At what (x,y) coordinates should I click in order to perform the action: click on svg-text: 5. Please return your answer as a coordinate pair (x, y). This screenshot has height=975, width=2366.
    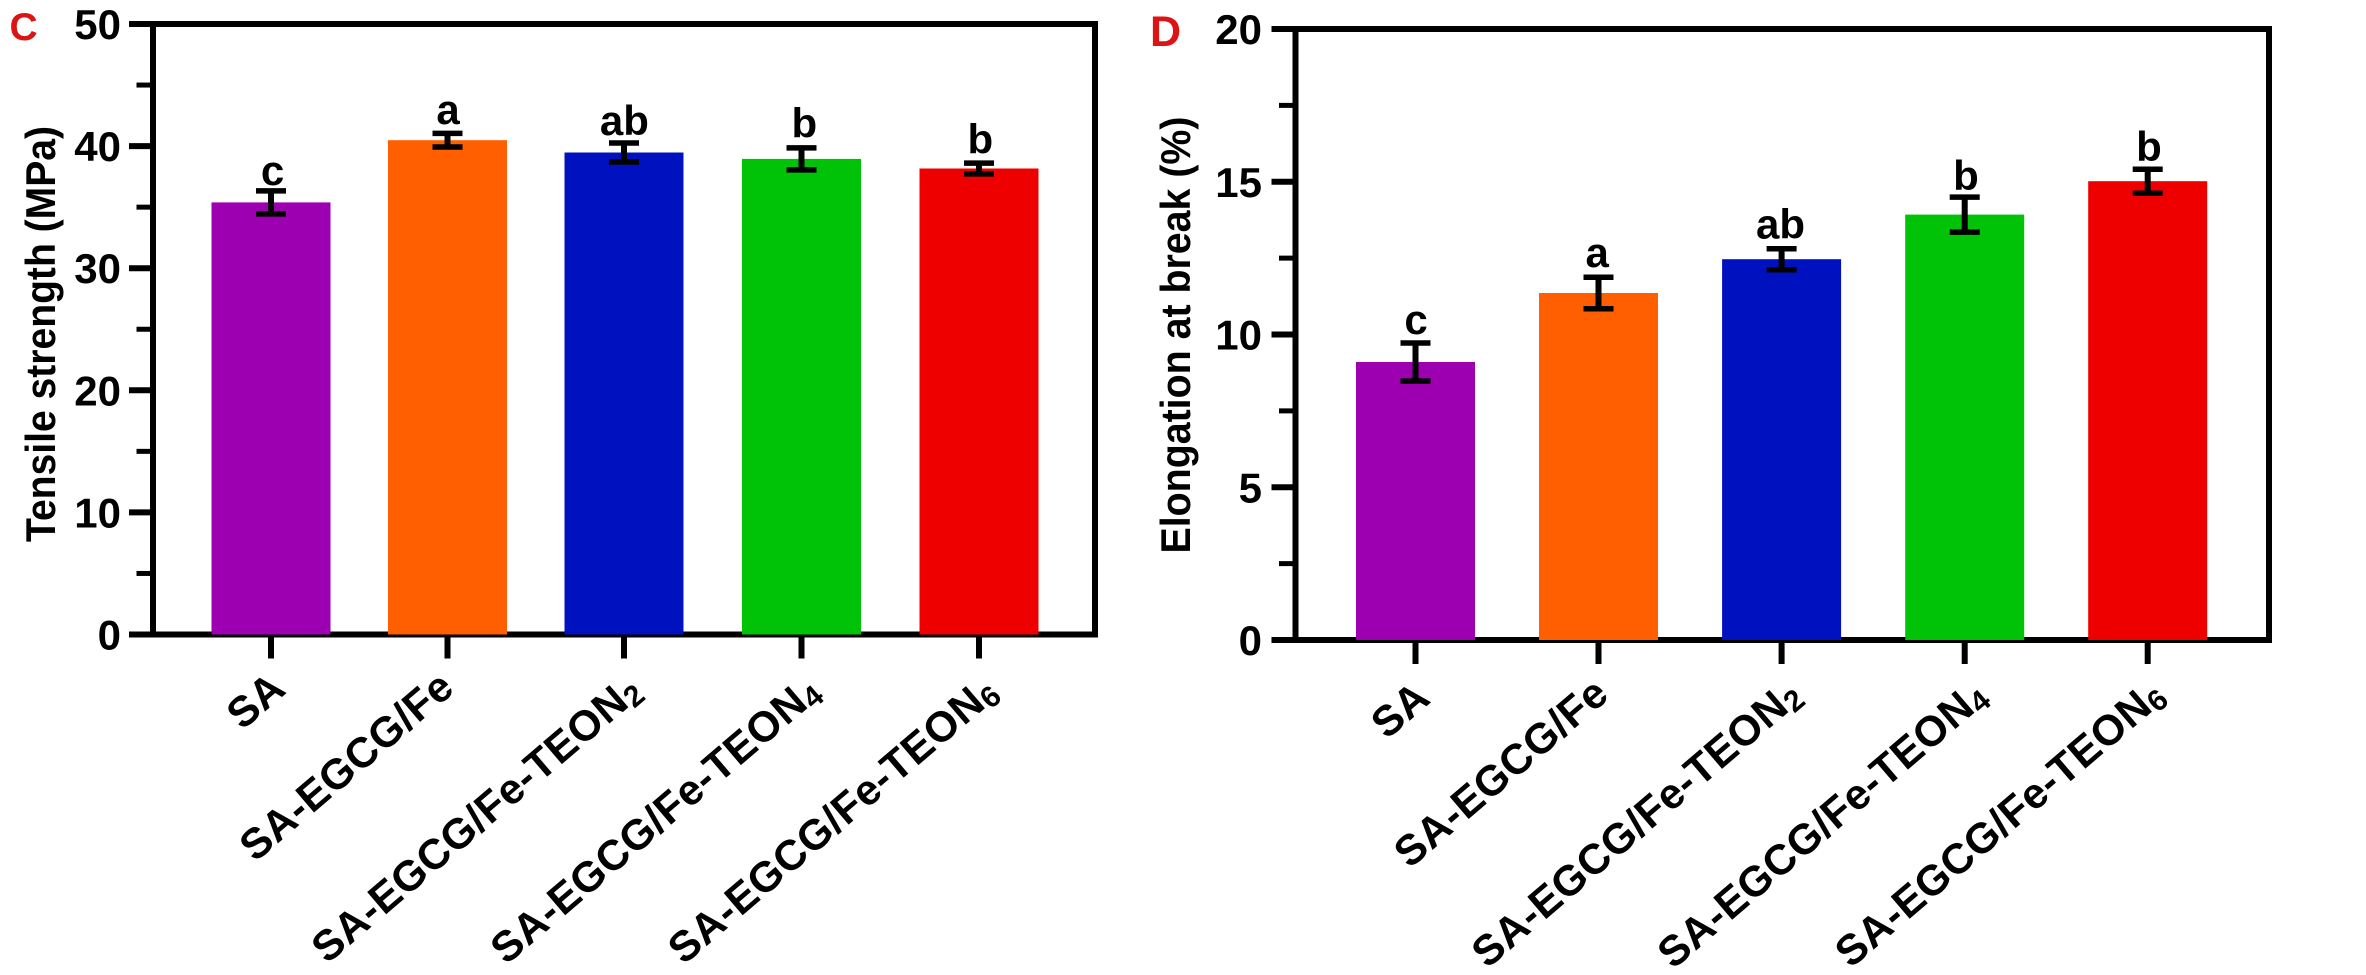
    Looking at the image, I should click on (1250, 487).